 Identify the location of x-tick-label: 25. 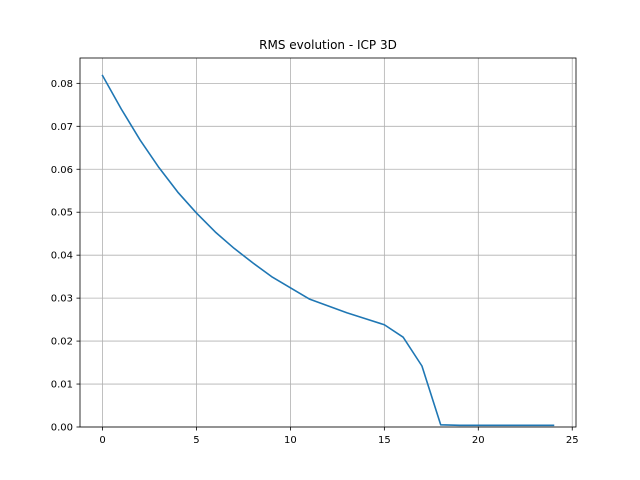
(572, 440).